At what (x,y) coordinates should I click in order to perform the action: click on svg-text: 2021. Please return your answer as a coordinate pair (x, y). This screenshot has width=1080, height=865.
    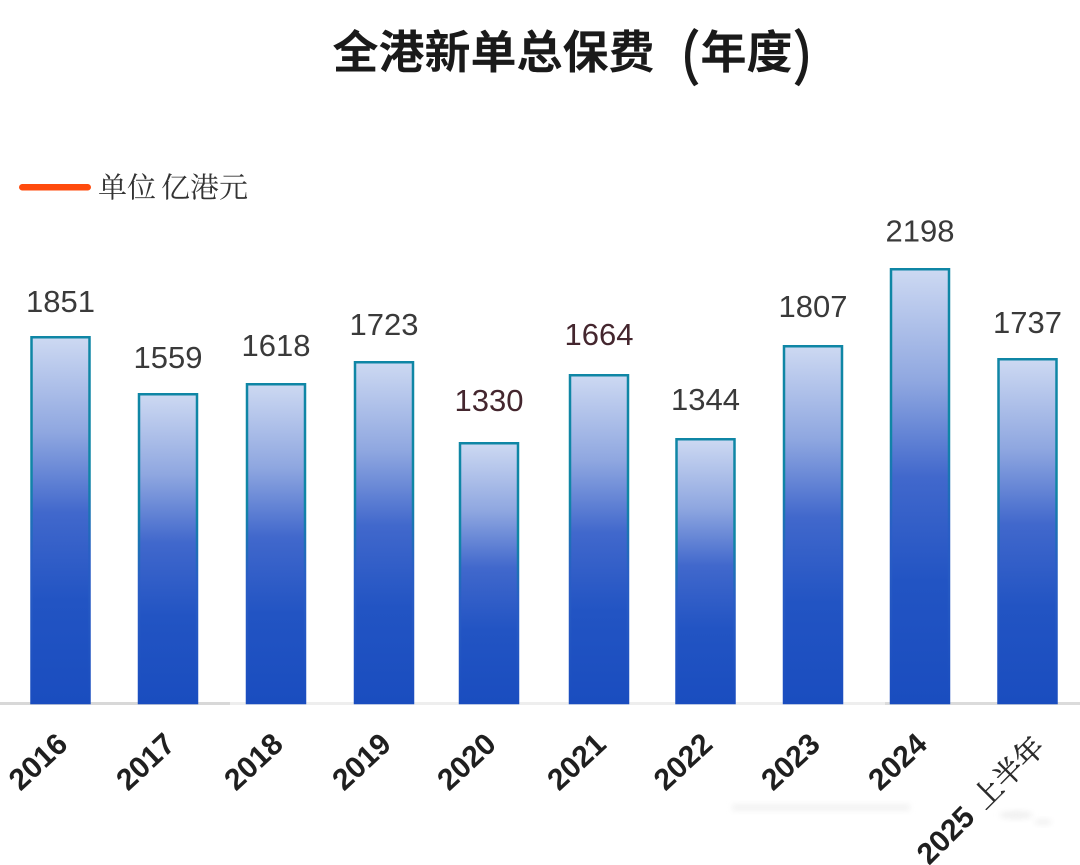
    Looking at the image, I should click on (576, 762).